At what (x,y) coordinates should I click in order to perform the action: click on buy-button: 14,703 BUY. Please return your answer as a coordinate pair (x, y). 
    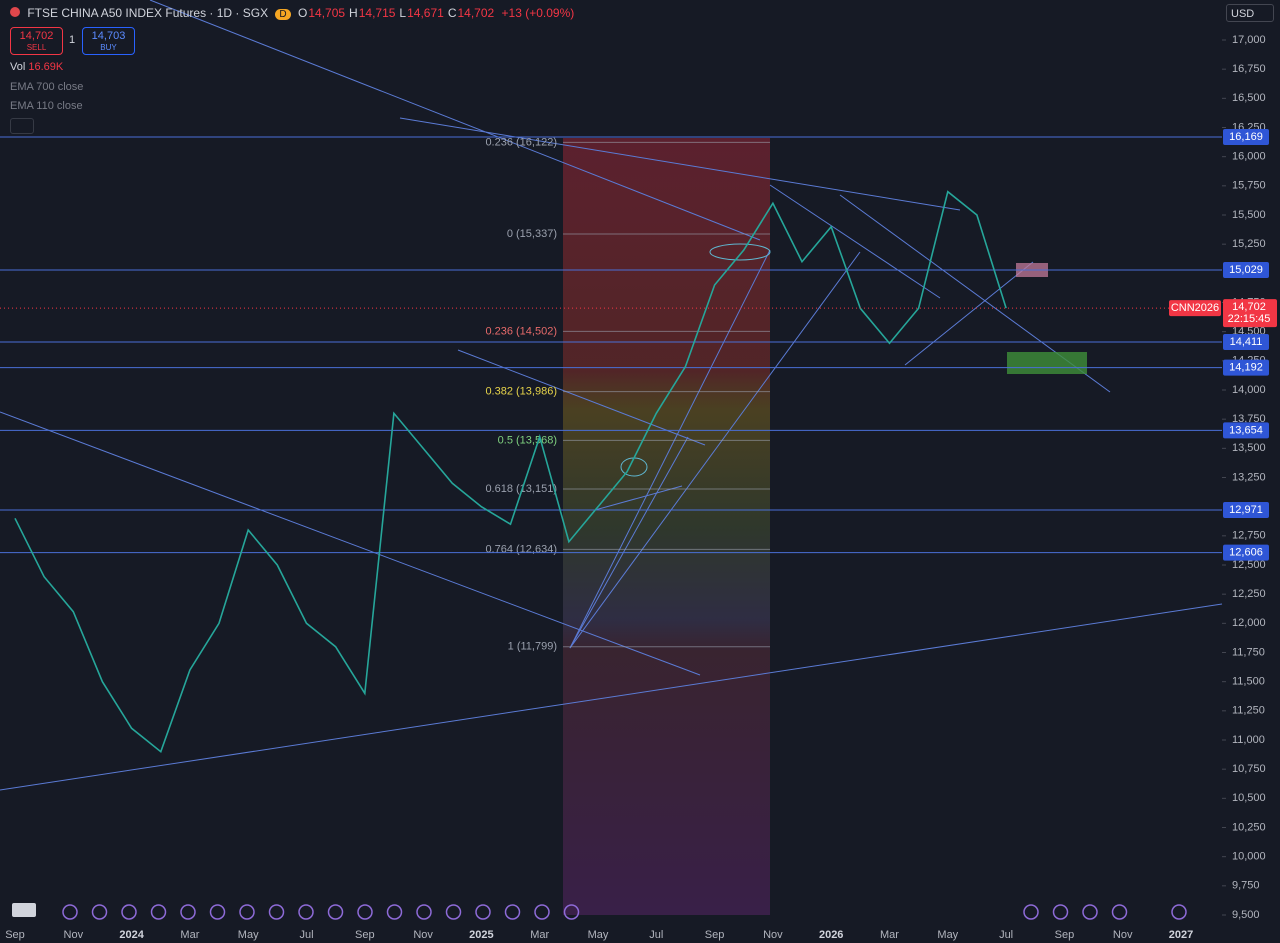
    Looking at the image, I should click on (108, 41).